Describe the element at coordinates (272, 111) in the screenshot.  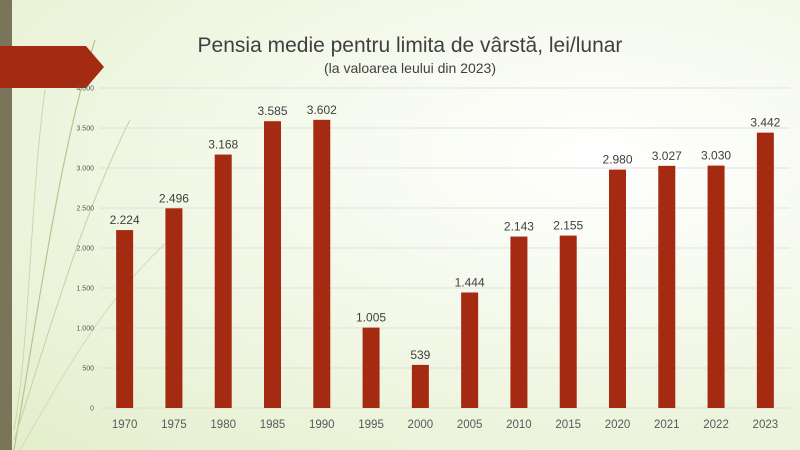
I see `data-label: 3.585` at that location.